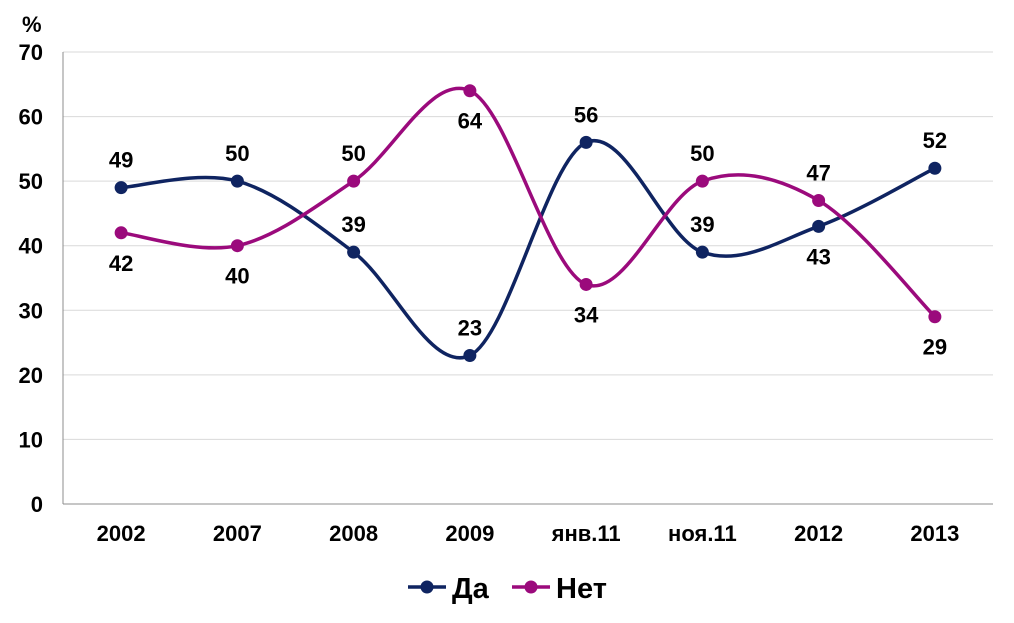 This screenshot has height=623, width=1014. What do you see at coordinates (586, 314) in the screenshot?
I see `data-label: 34` at bounding box center [586, 314].